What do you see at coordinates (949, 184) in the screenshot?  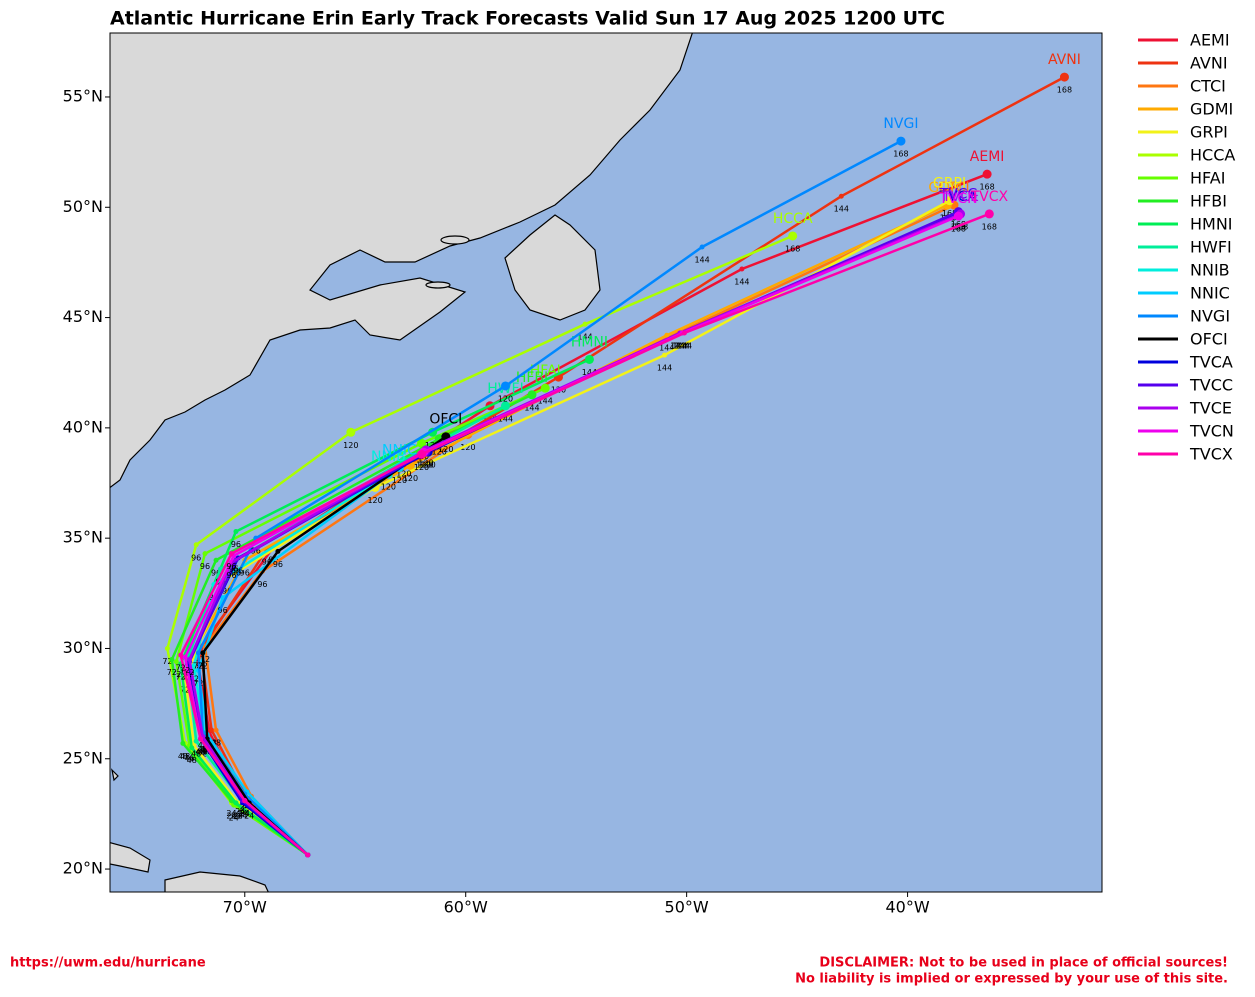 I see `track-name: GRPI` at bounding box center [949, 184].